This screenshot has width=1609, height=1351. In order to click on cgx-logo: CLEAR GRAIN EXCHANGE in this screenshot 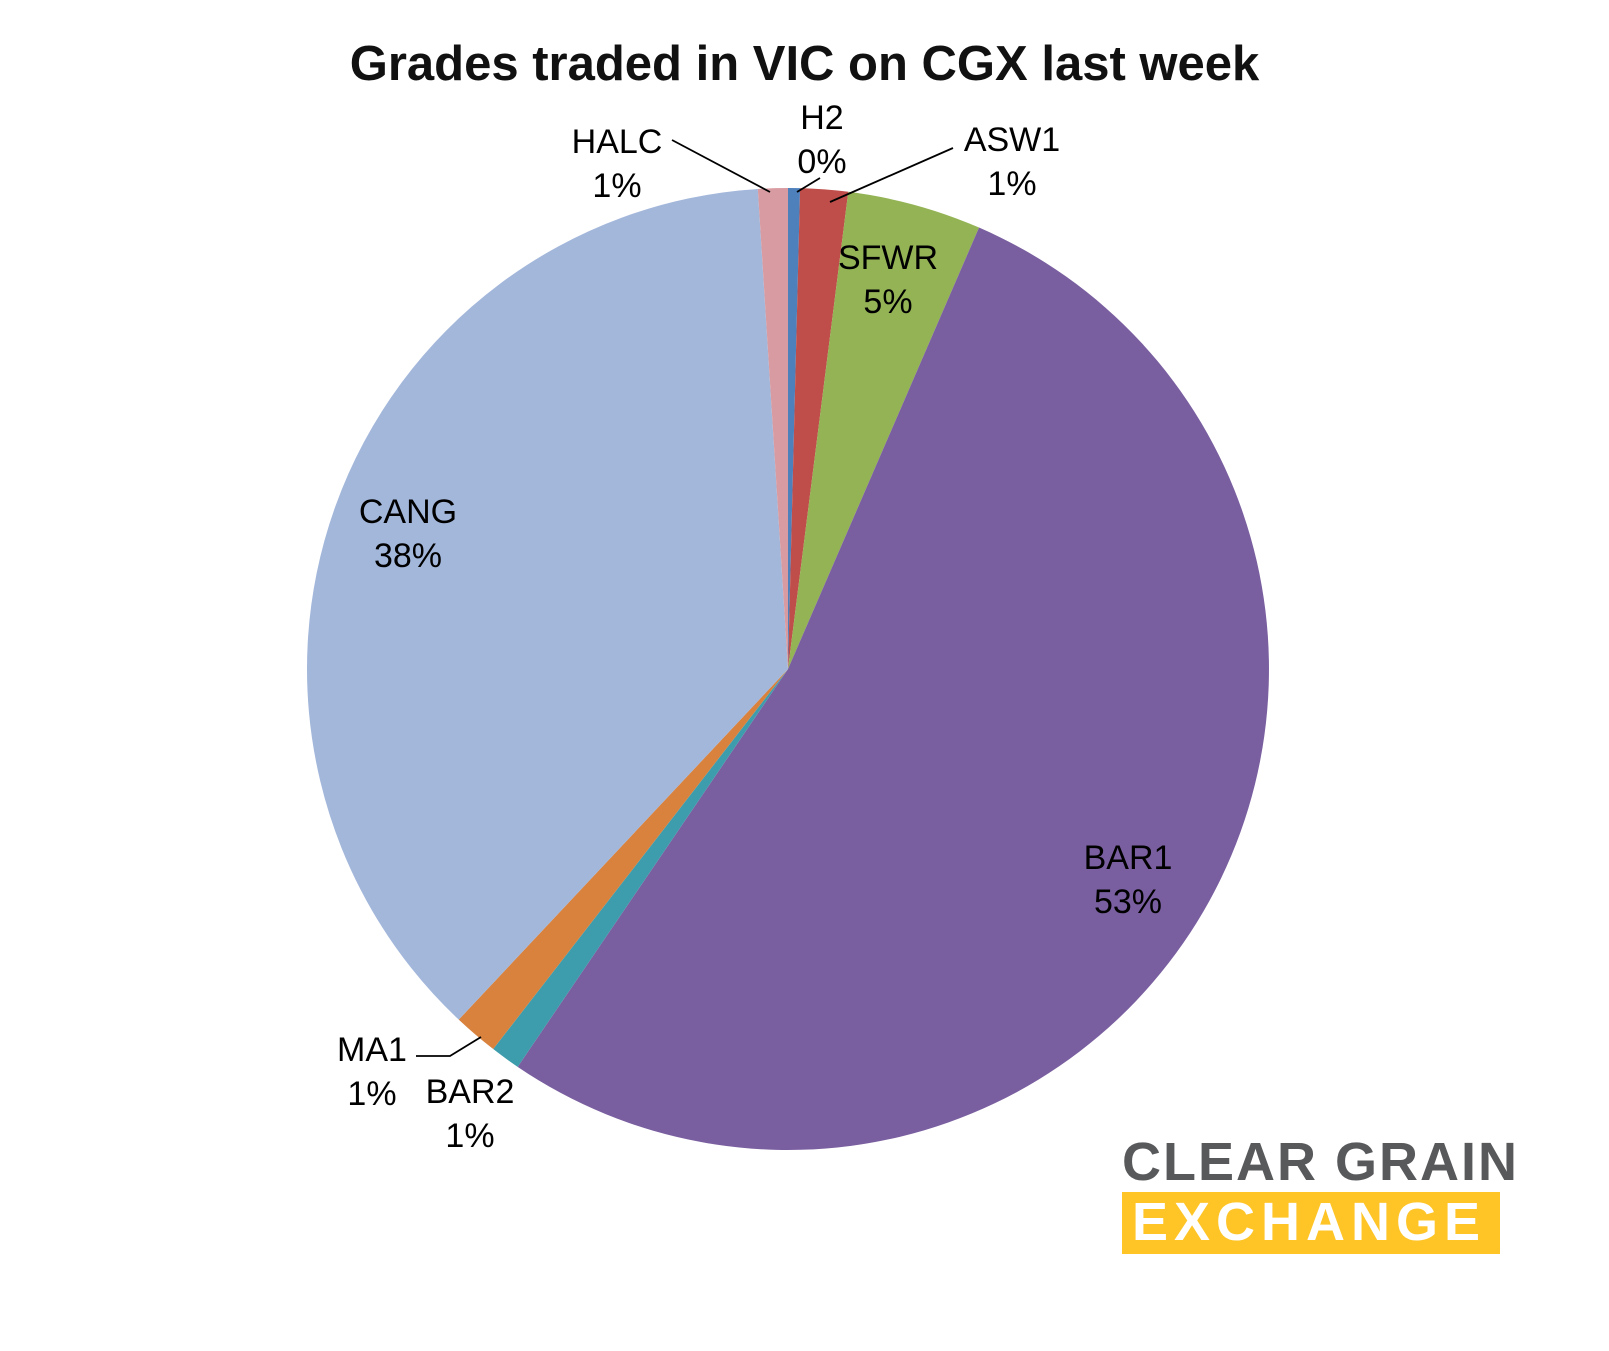, I will do `click(1322, 1194)`.